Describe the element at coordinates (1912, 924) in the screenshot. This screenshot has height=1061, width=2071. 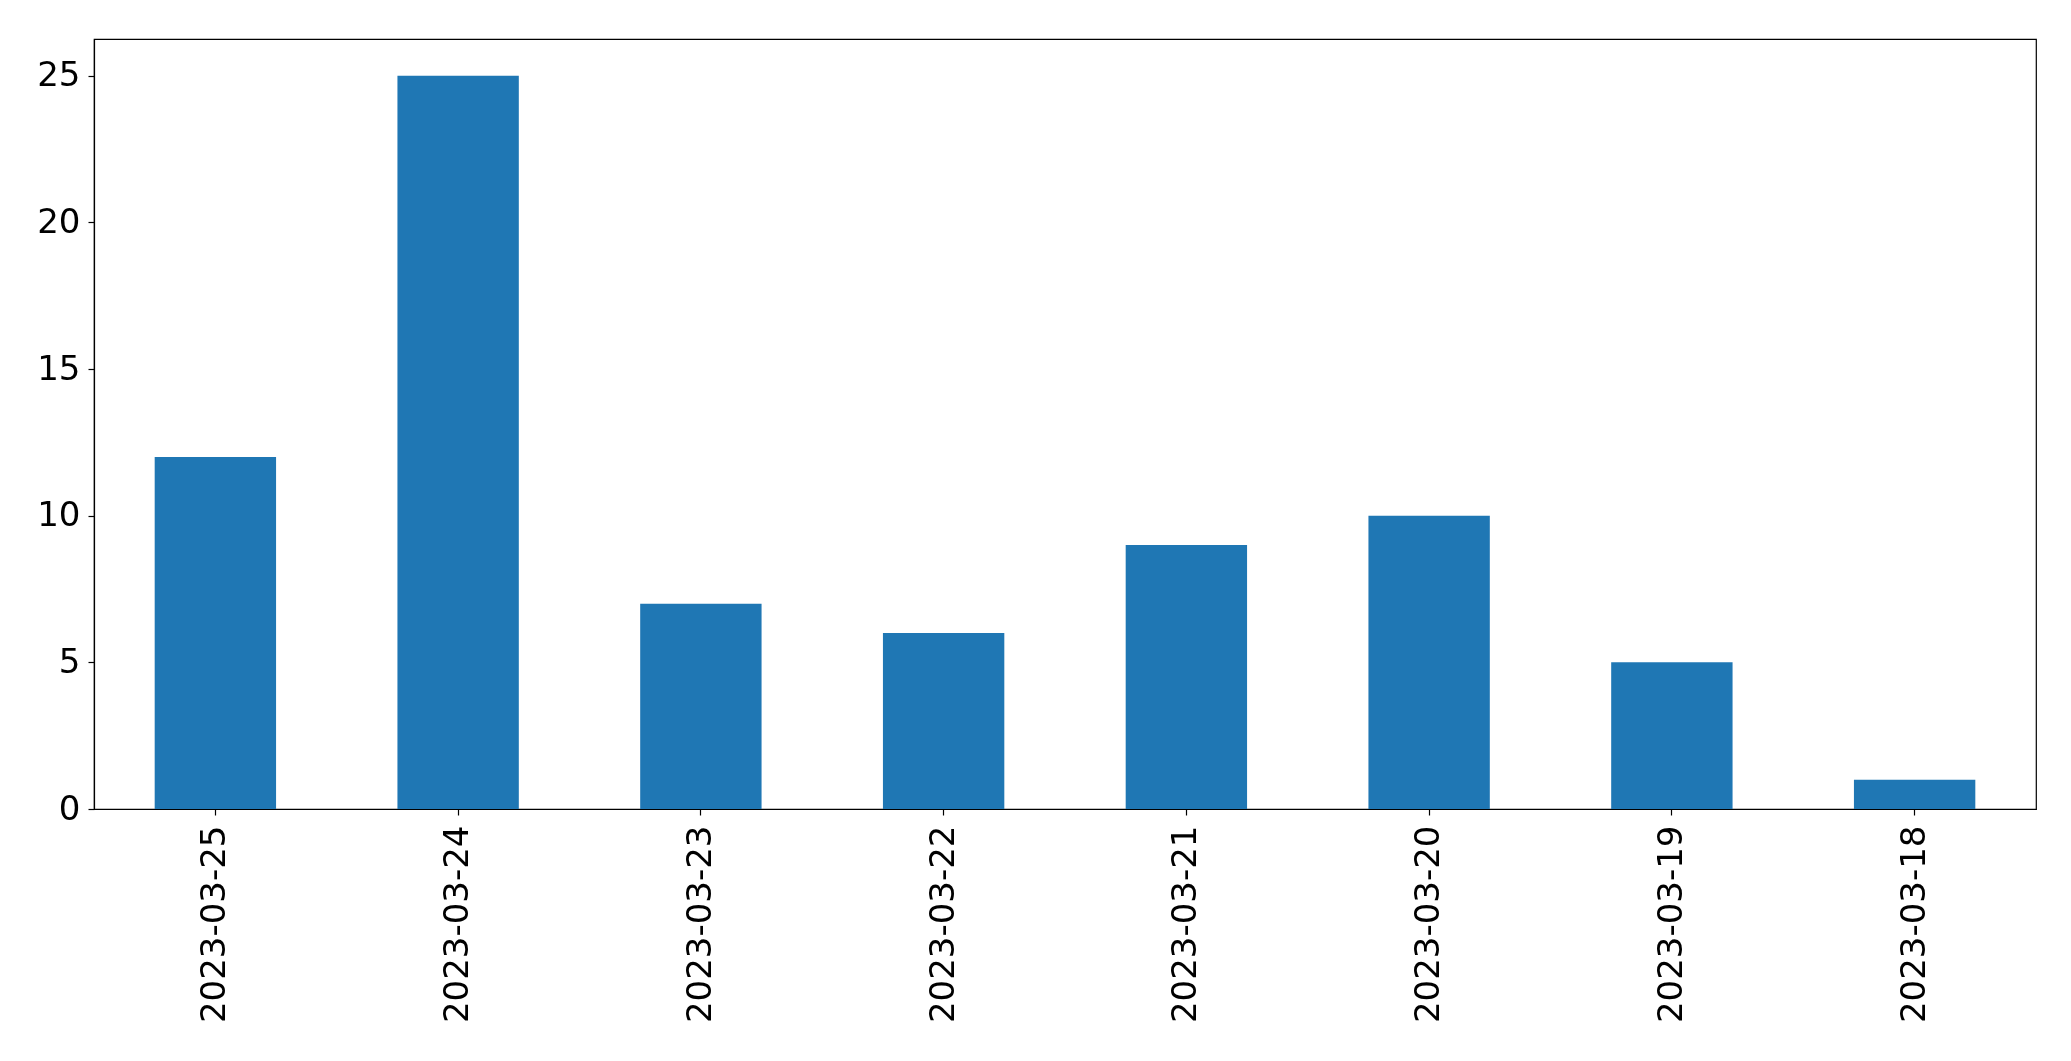
I see `x-tick-label: 2023-03-18` at that location.